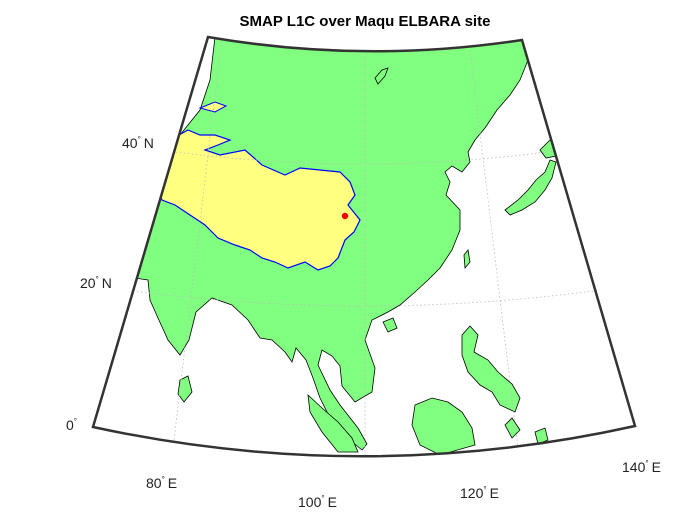 This screenshot has width=700, height=525. Describe the element at coordinates (333, 423) in the screenshot. I see `sumatra-island` at that location.